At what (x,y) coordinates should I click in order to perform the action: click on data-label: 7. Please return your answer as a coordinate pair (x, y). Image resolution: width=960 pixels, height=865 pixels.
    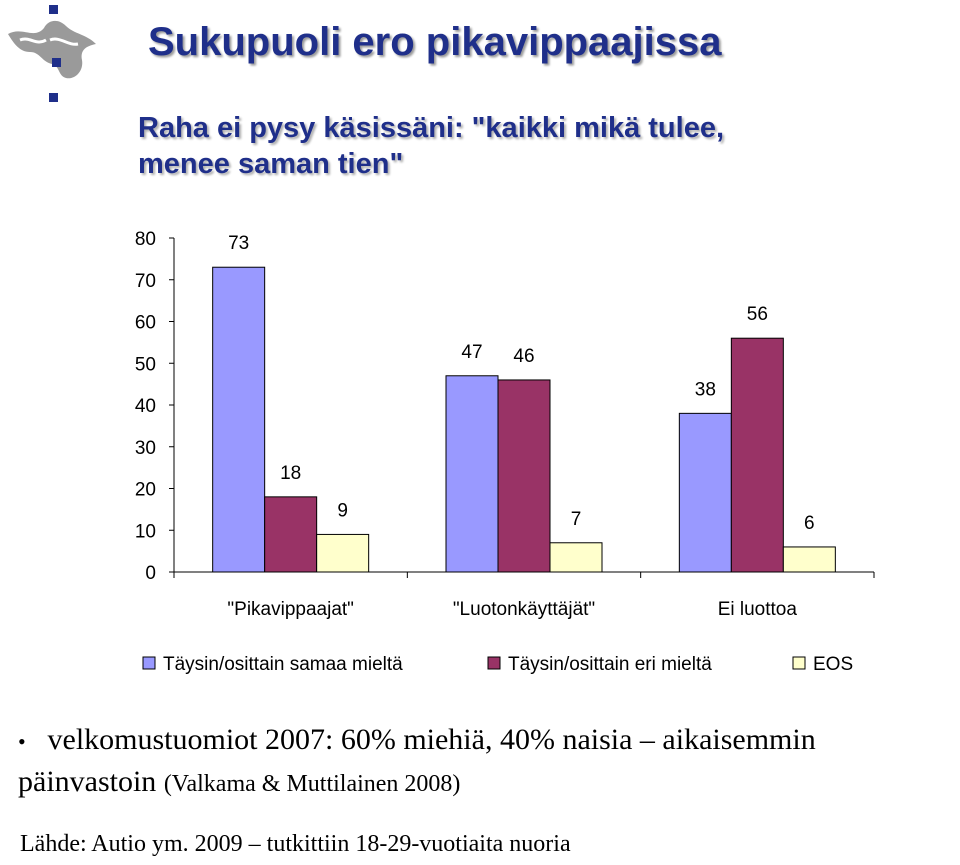
    Looking at the image, I should click on (576, 519).